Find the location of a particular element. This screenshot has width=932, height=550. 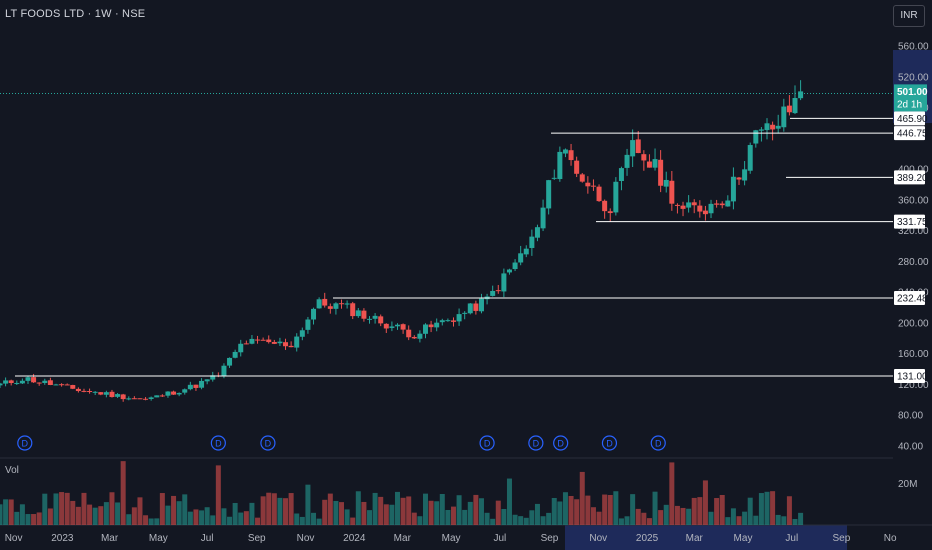

dividend-icon is located at coordinates (609, 443).